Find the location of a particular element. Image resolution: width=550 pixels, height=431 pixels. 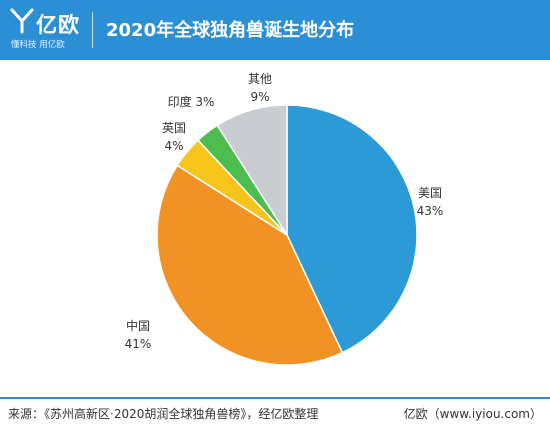

logo-tagline: 懂科技 用亿欧 is located at coordinates (38, 45).